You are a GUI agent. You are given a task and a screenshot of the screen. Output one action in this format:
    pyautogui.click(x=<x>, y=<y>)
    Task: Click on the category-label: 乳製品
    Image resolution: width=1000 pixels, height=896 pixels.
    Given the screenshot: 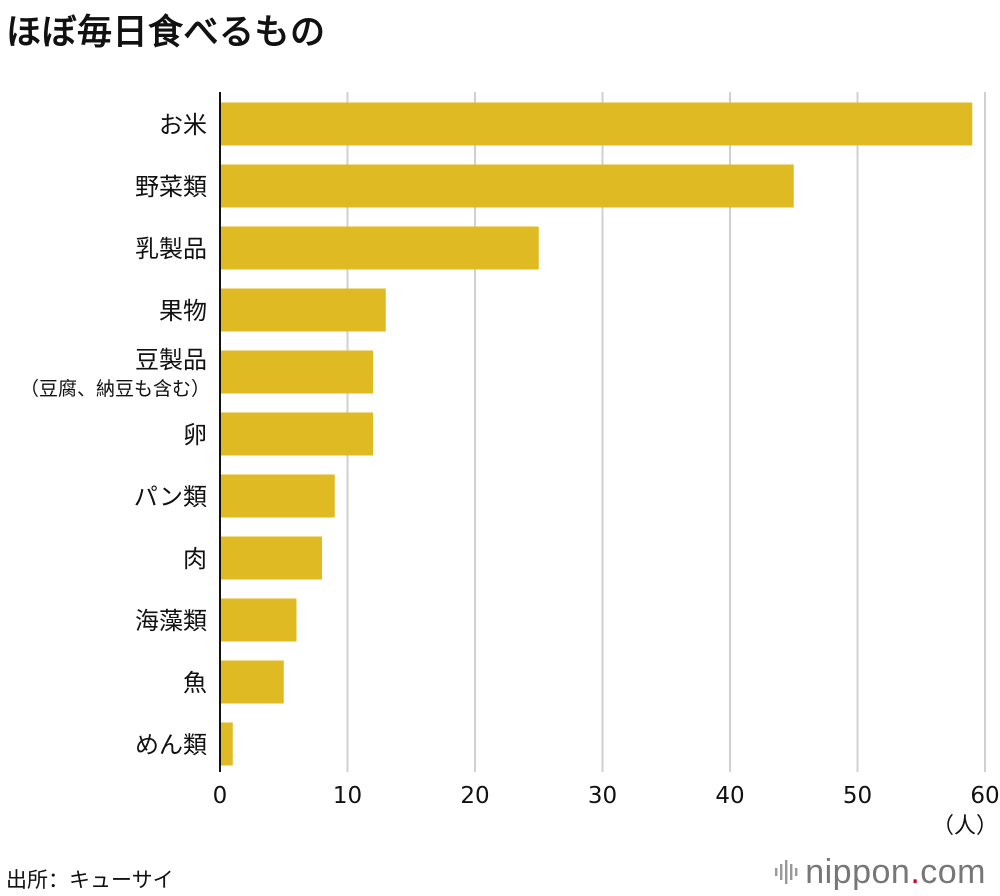 What is the action you would take?
    pyautogui.click(x=171, y=249)
    